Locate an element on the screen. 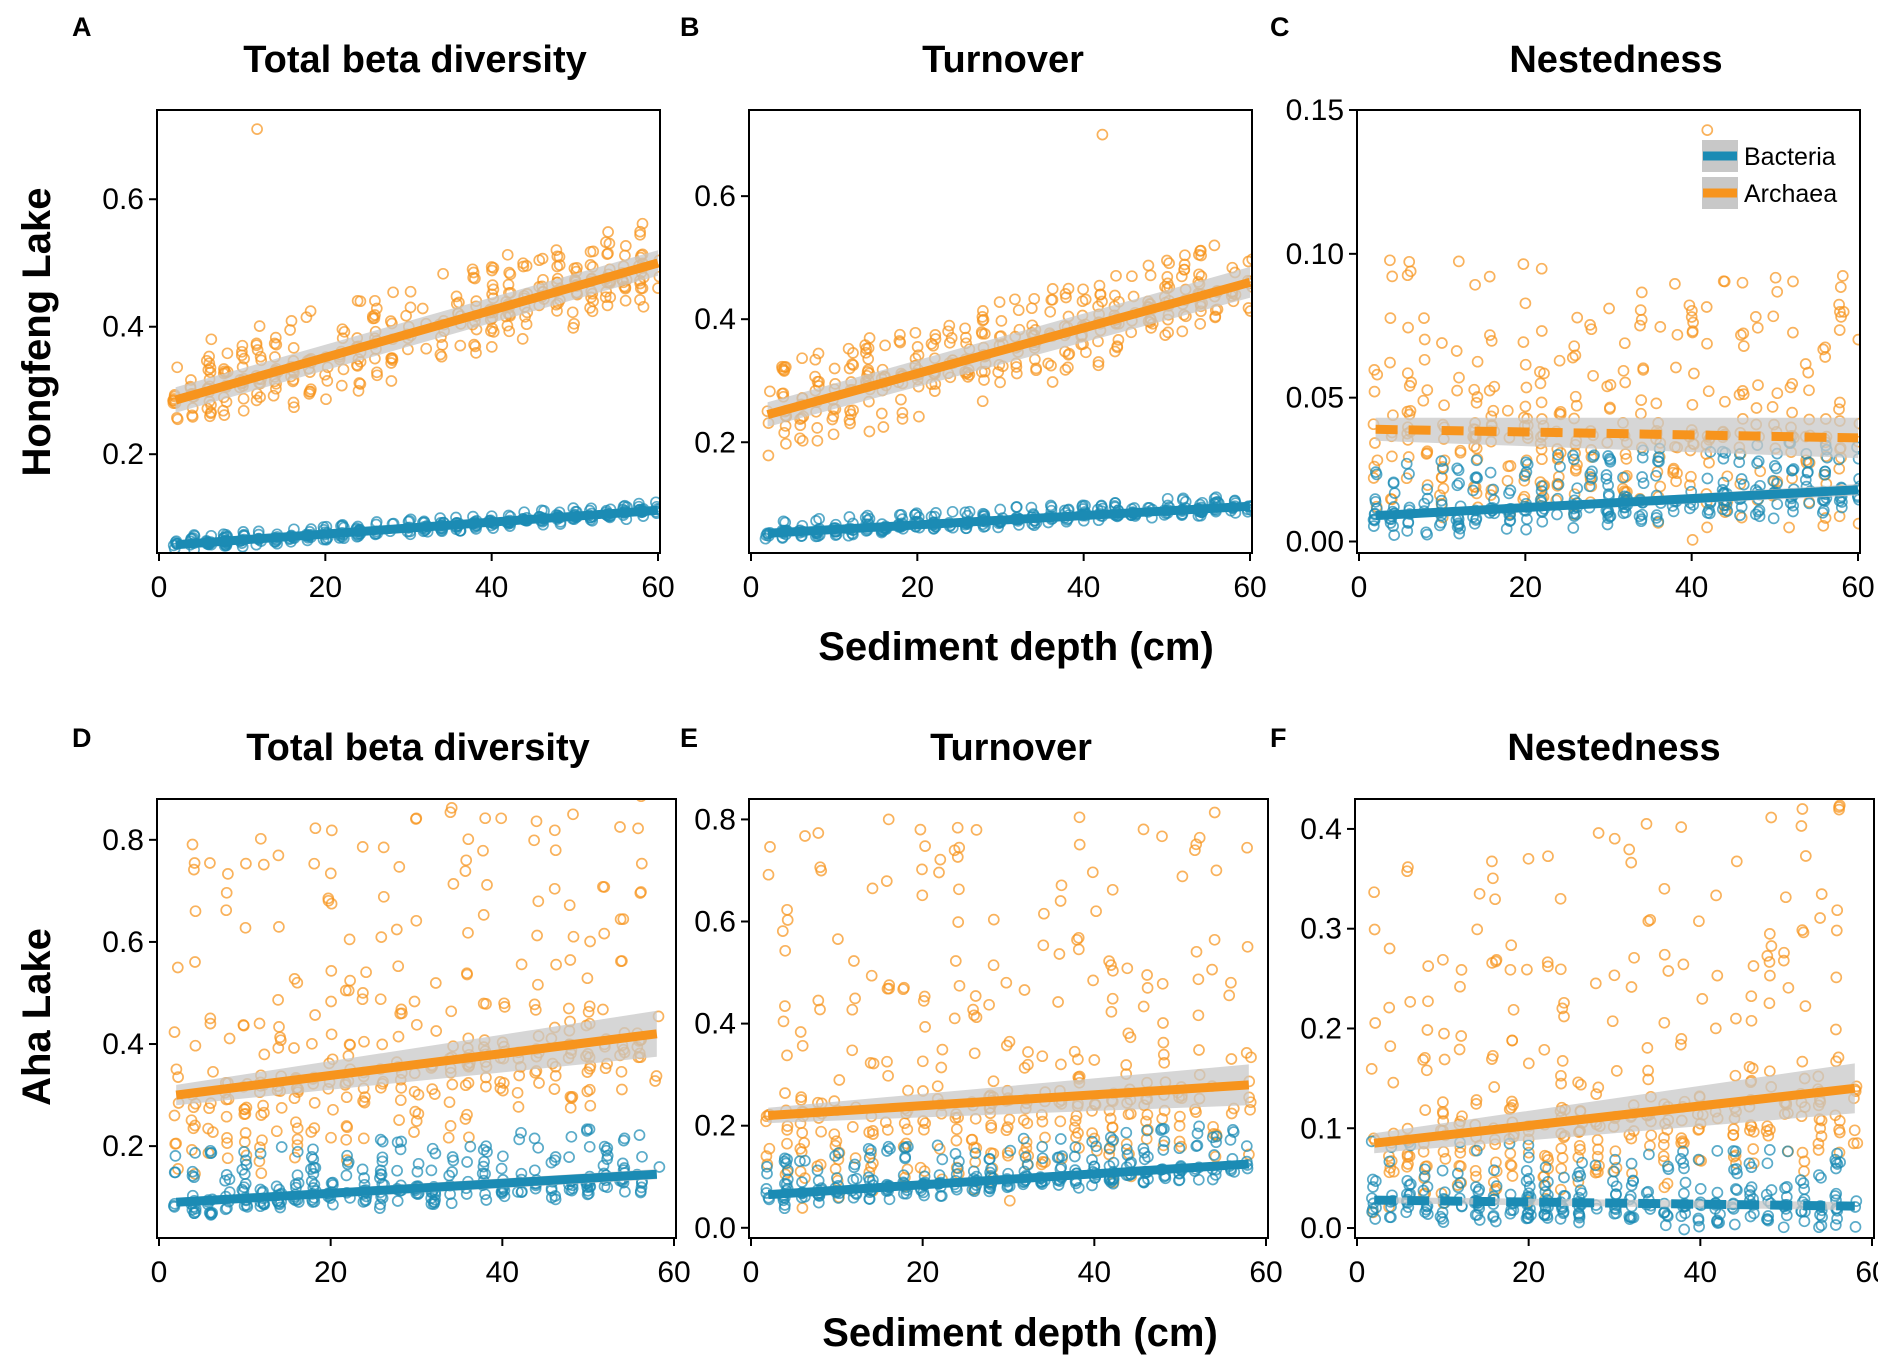 Image resolution: width=1878 pixels, height=1362 pixels. row-label-aha: Aha Lake is located at coordinates (37, 1017).